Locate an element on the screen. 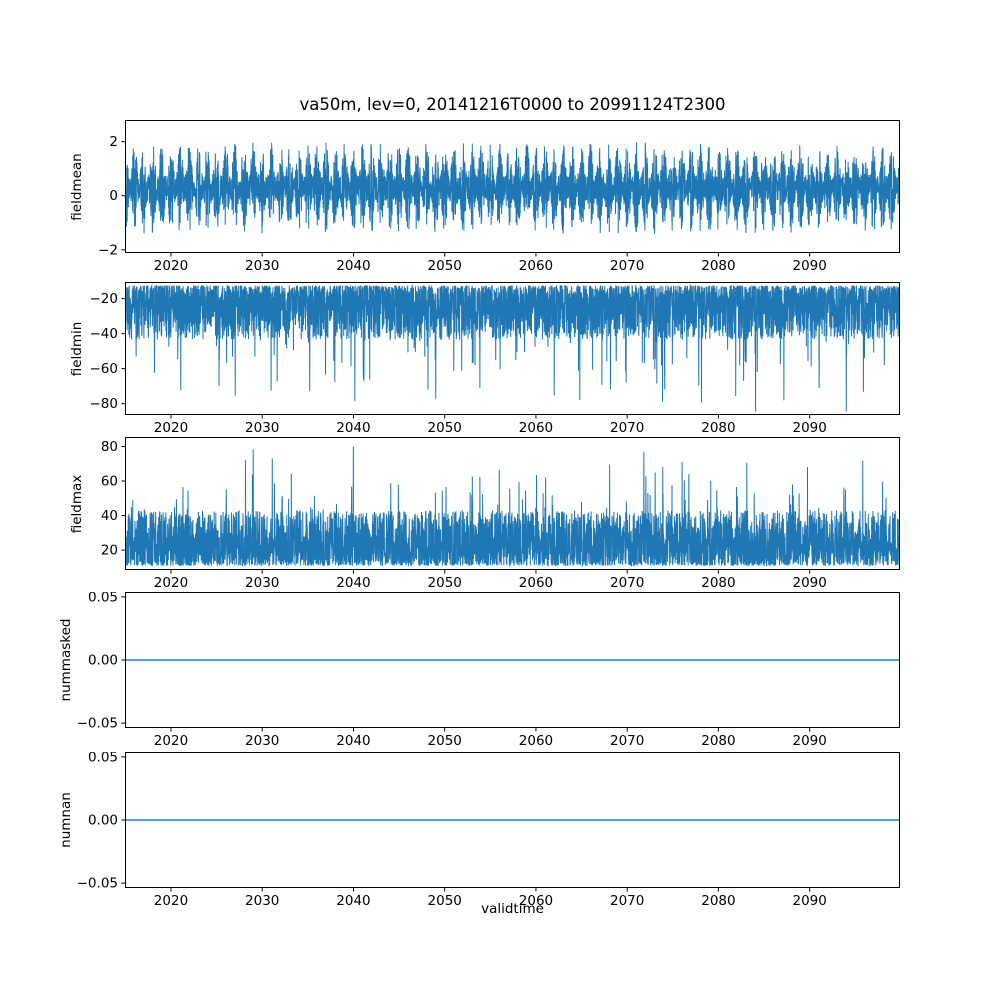 This screenshot has height=1000, width=1000. y-tick-label: −40 is located at coordinates (104, 334).